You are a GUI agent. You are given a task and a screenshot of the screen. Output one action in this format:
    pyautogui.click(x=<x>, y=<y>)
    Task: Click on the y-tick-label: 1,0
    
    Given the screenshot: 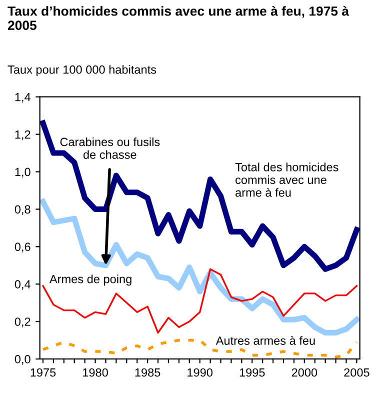 What is the action you would take?
    pyautogui.click(x=22, y=173)
    